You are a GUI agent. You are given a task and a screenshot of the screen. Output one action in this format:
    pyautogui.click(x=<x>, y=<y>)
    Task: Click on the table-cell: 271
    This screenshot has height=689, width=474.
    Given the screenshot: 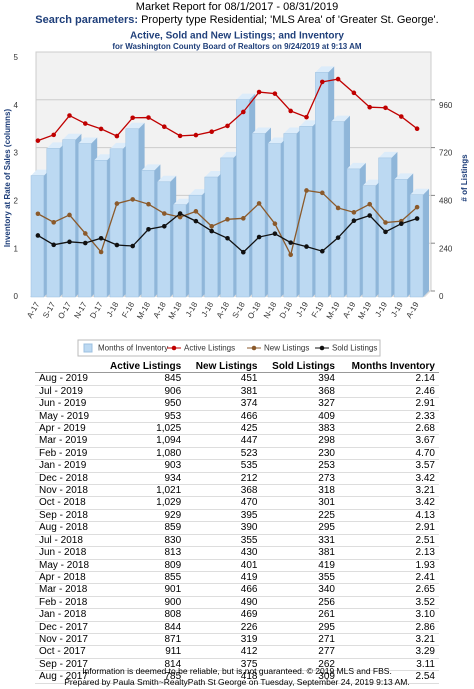 What is the action you would take?
    pyautogui.click(x=300, y=640)
    